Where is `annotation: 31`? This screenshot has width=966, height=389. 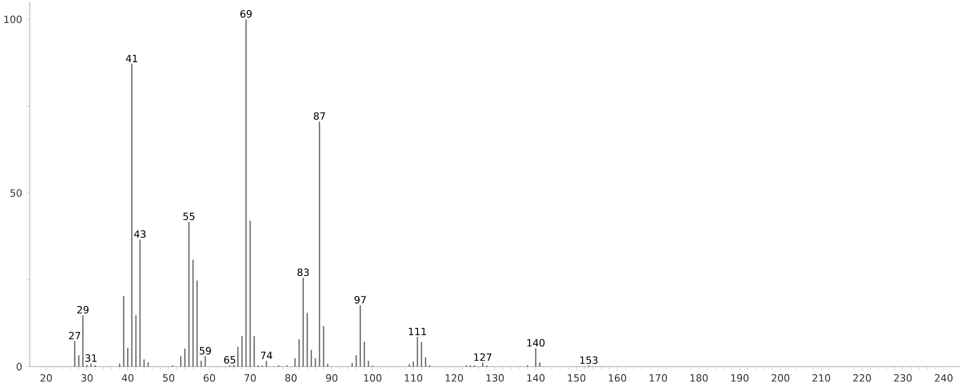
annotation: 31 is located at coordinates (90, 358).